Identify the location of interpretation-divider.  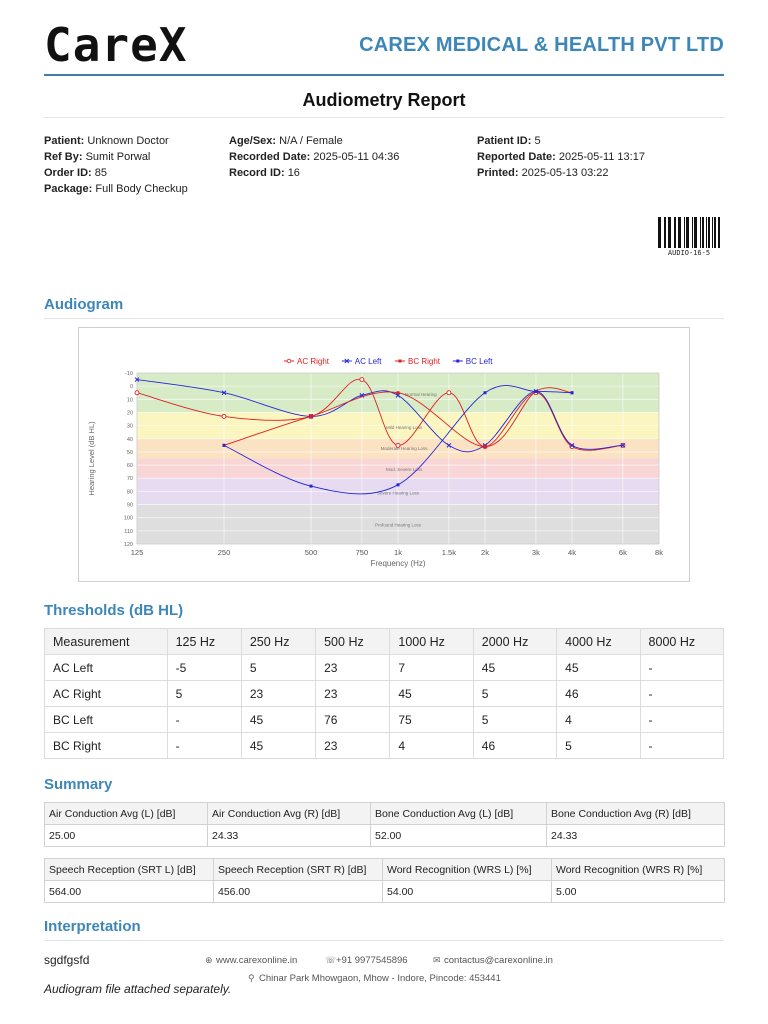
(384, 940).